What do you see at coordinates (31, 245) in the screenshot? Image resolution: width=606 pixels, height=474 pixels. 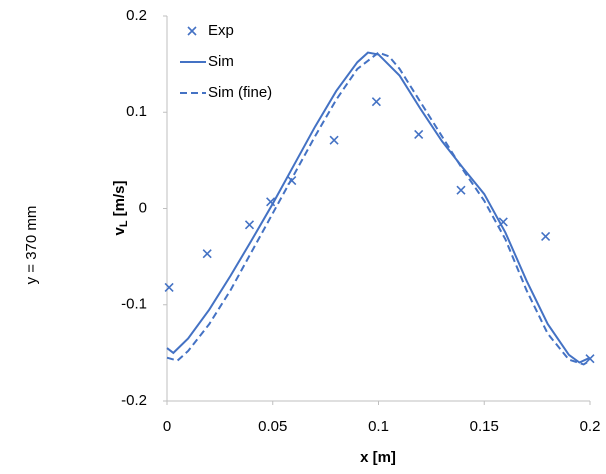 I see `side-label: y = 370 mm` at bounding box center [31, 245].